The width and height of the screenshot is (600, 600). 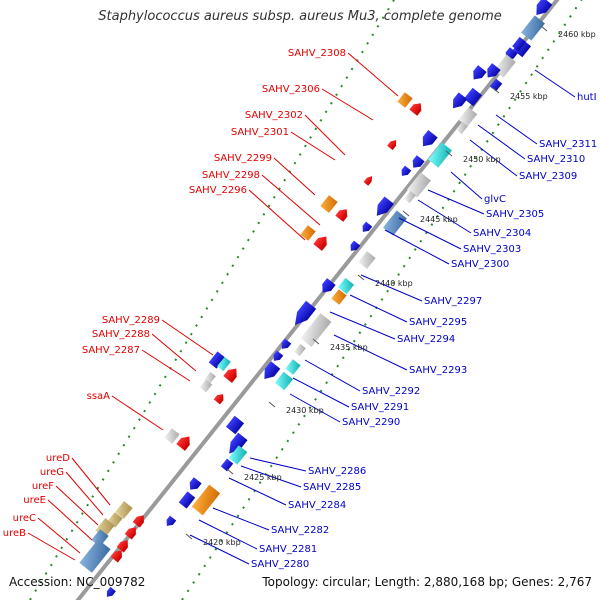 What do you see at coordinates (492, 249) in the screenshot?
I see `gene-label-right: SAHV_2303` at bounding box center [492, 249].